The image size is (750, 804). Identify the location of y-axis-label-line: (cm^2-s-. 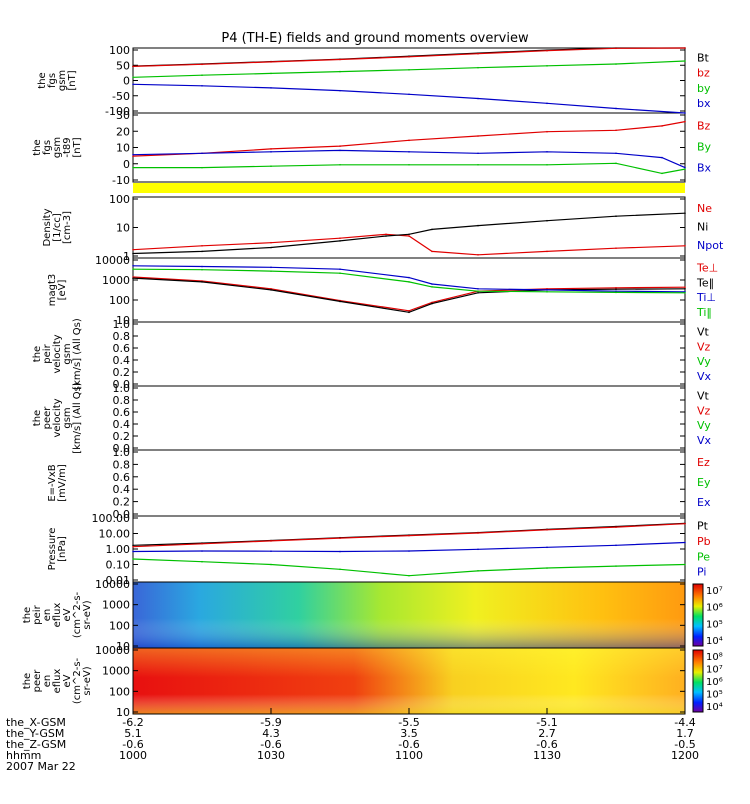
(77, 614).